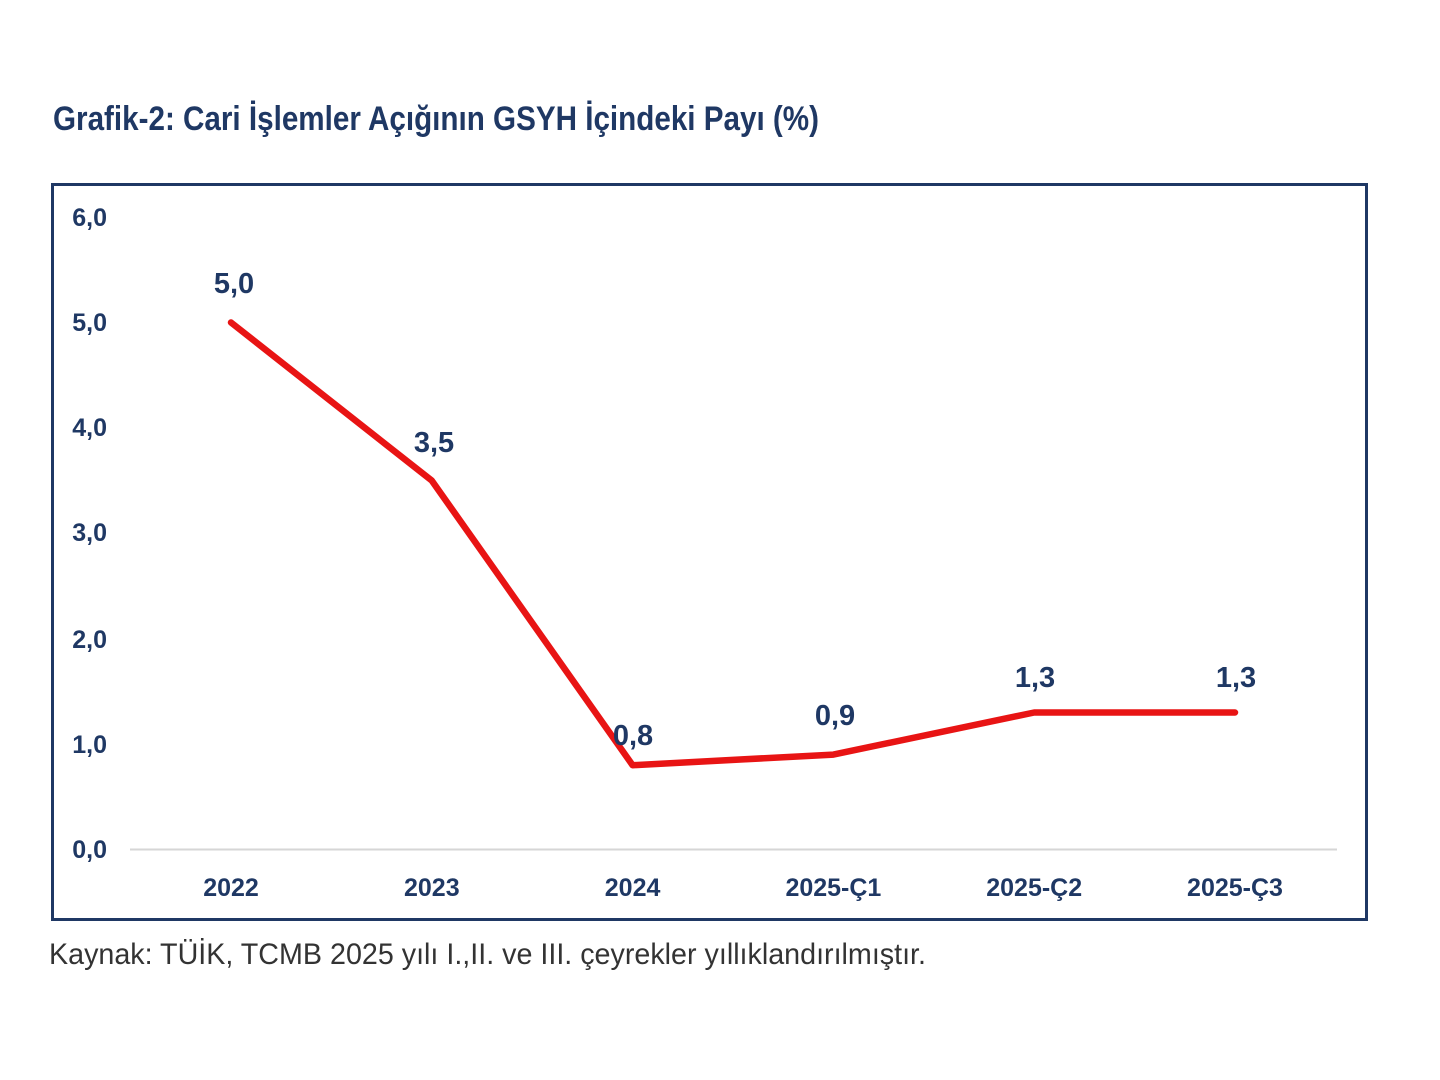  Describe the element at coordinates (833, 888) in the screenshot. I see `svg-text: 2025-Ç1` at that location.